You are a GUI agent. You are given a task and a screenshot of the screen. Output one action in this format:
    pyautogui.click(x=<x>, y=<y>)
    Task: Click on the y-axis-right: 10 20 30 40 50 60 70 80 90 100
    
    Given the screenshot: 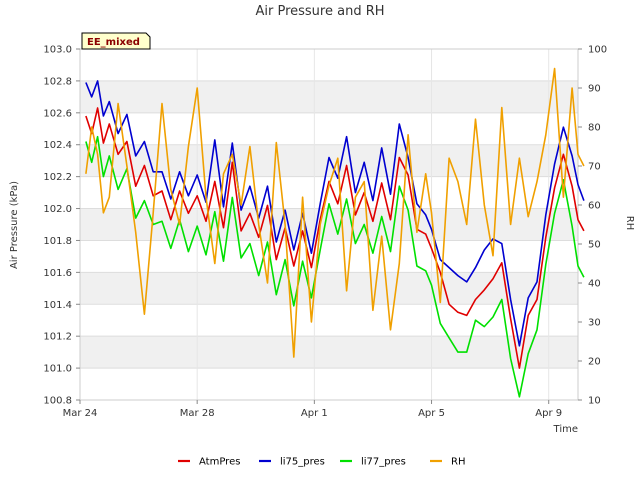 What is the action you would take?
    pyautogui.click(x=592, y=226)
    